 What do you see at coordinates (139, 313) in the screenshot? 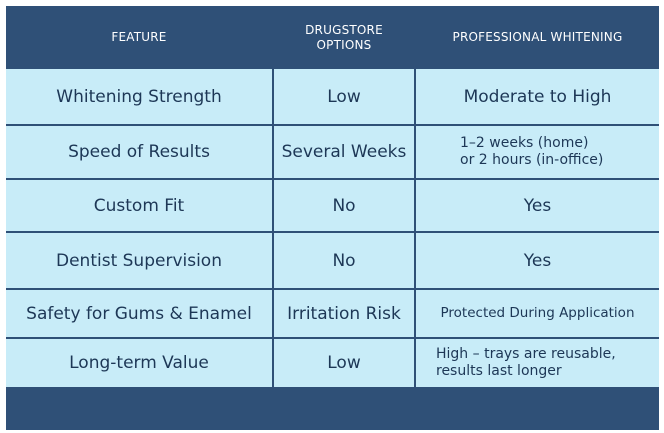
I see `feature-cell: Safety for Gums & Enamel` at bounding box center [139, 313].